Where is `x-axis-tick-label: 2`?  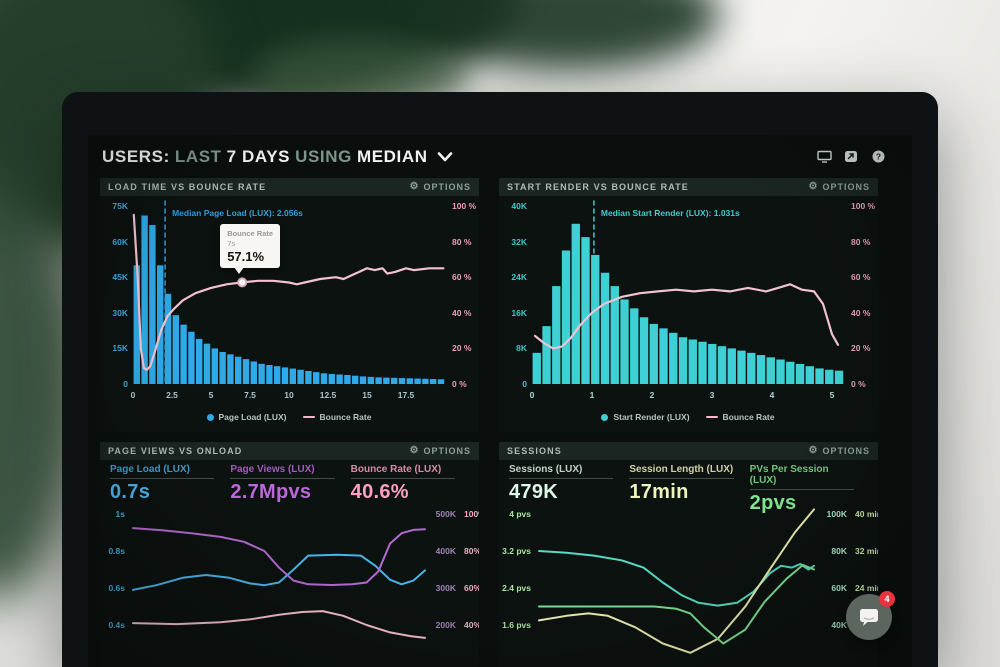 x-axis-tick-label: 2 is located at coordinates (652, 395).